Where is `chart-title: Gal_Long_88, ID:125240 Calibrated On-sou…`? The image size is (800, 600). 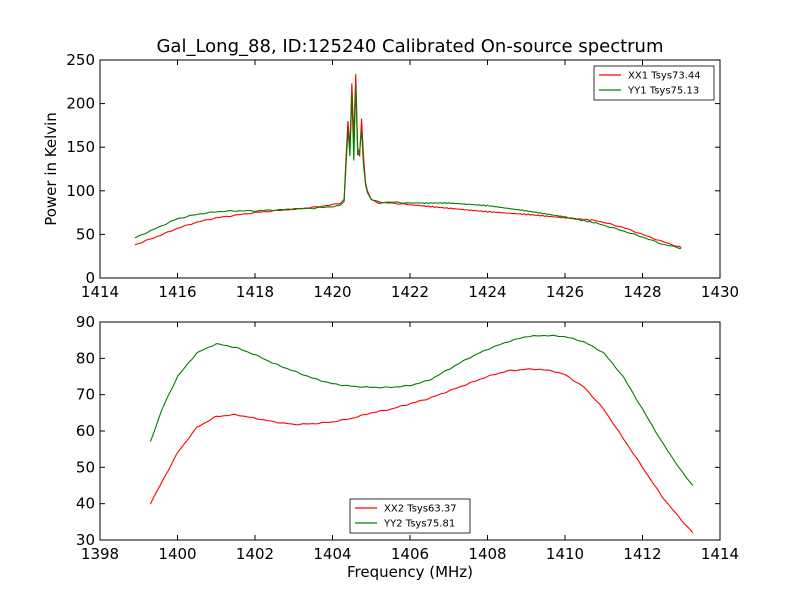 chart-title: Gal_Long_88, ID:125240 Calibrated On-sou… is located at coordinates (409, 46).